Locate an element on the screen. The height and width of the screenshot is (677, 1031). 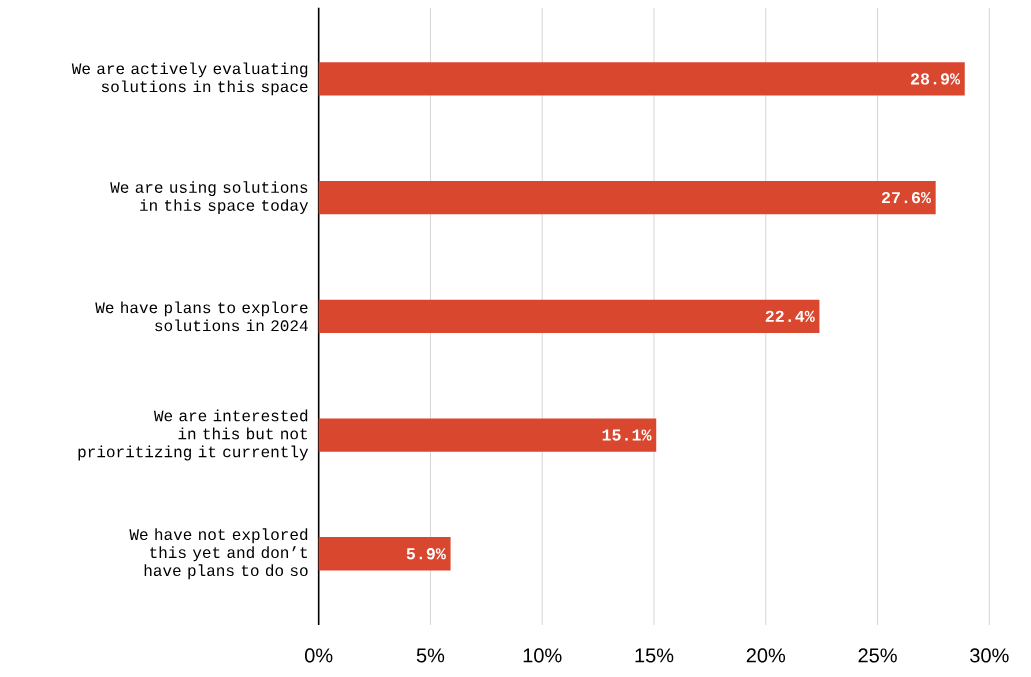
y-tick-label: We have not explored this yet and don’t have plans to do so is located at coordinates (218, 554).